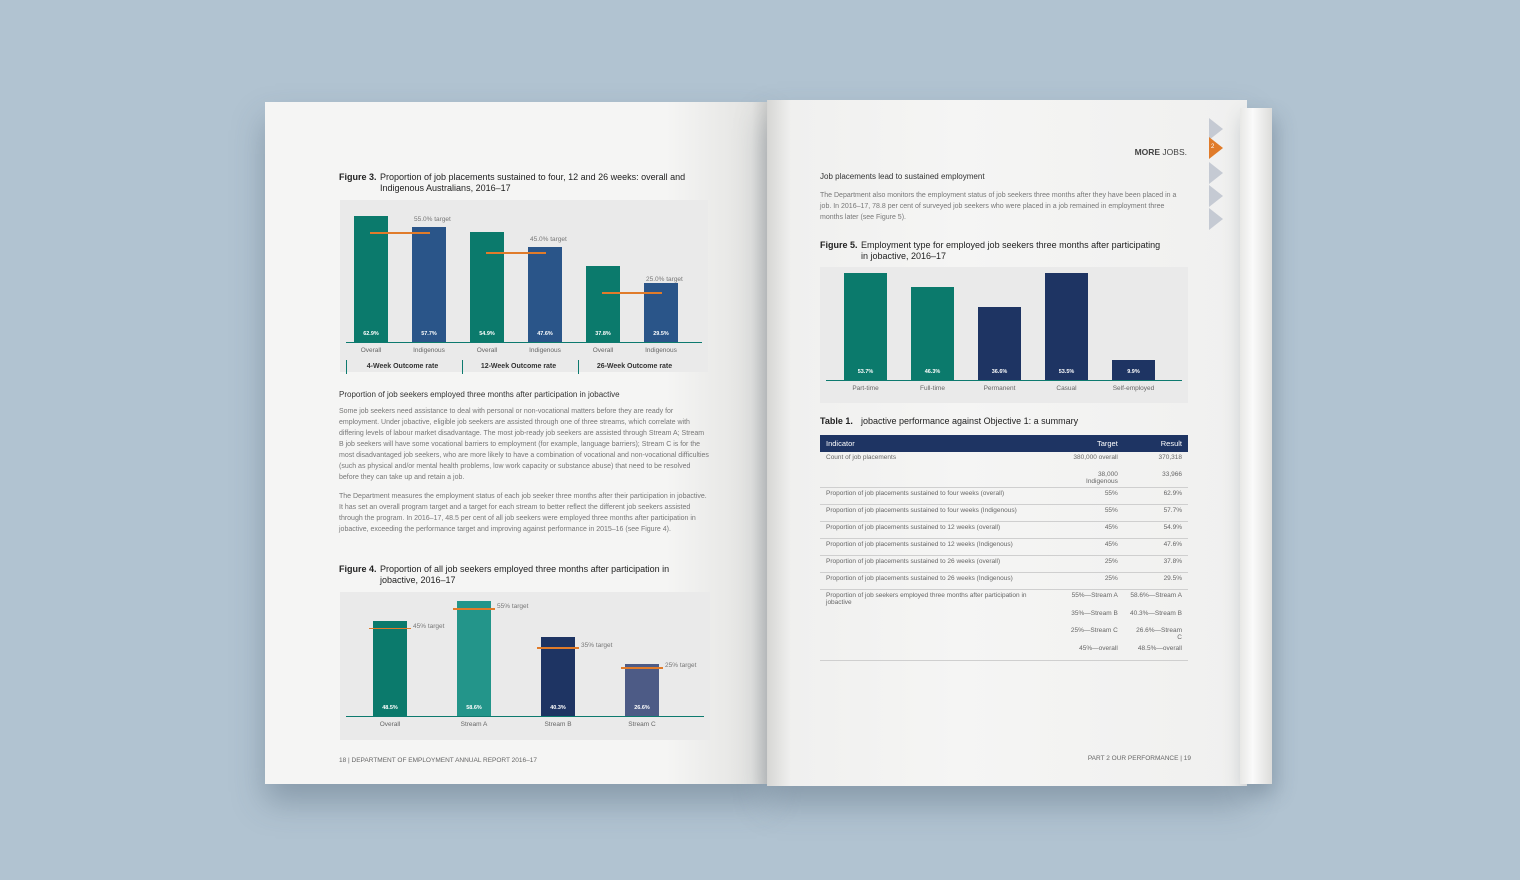  I want to click on table-cell: 62.9%, so click(1155, 496).